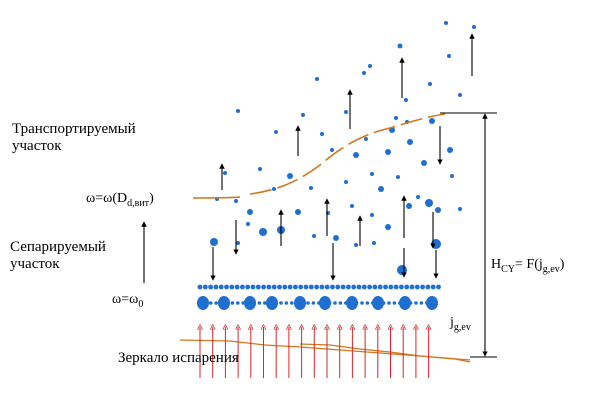  Describe the element at coordinates (216, 197) in the screenshot. I see `boundary-left` at that location.